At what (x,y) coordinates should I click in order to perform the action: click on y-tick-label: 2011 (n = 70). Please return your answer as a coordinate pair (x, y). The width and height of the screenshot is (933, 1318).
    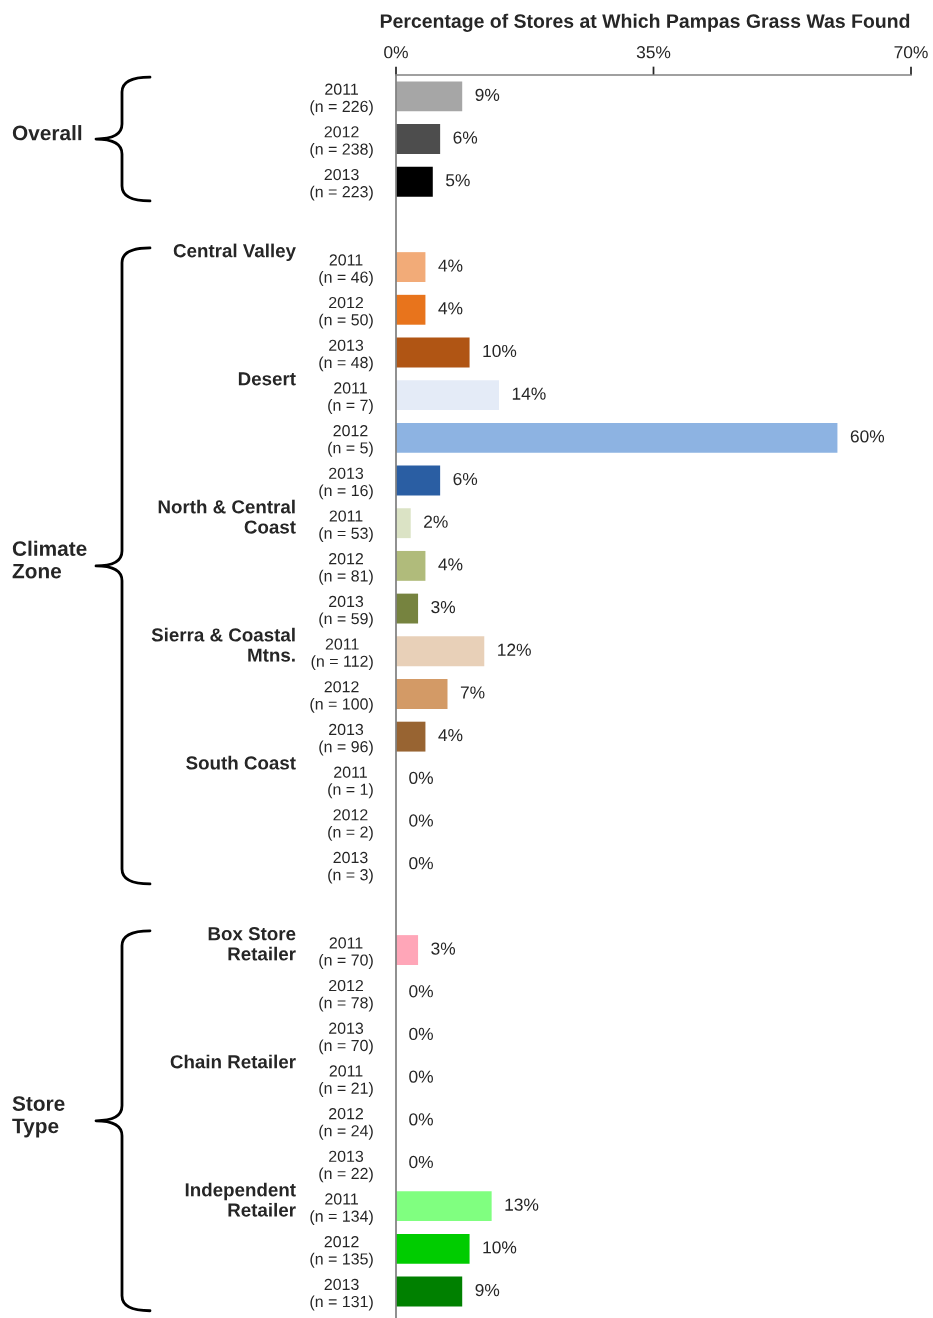
    Looking at the image, I should click on (346, 953).